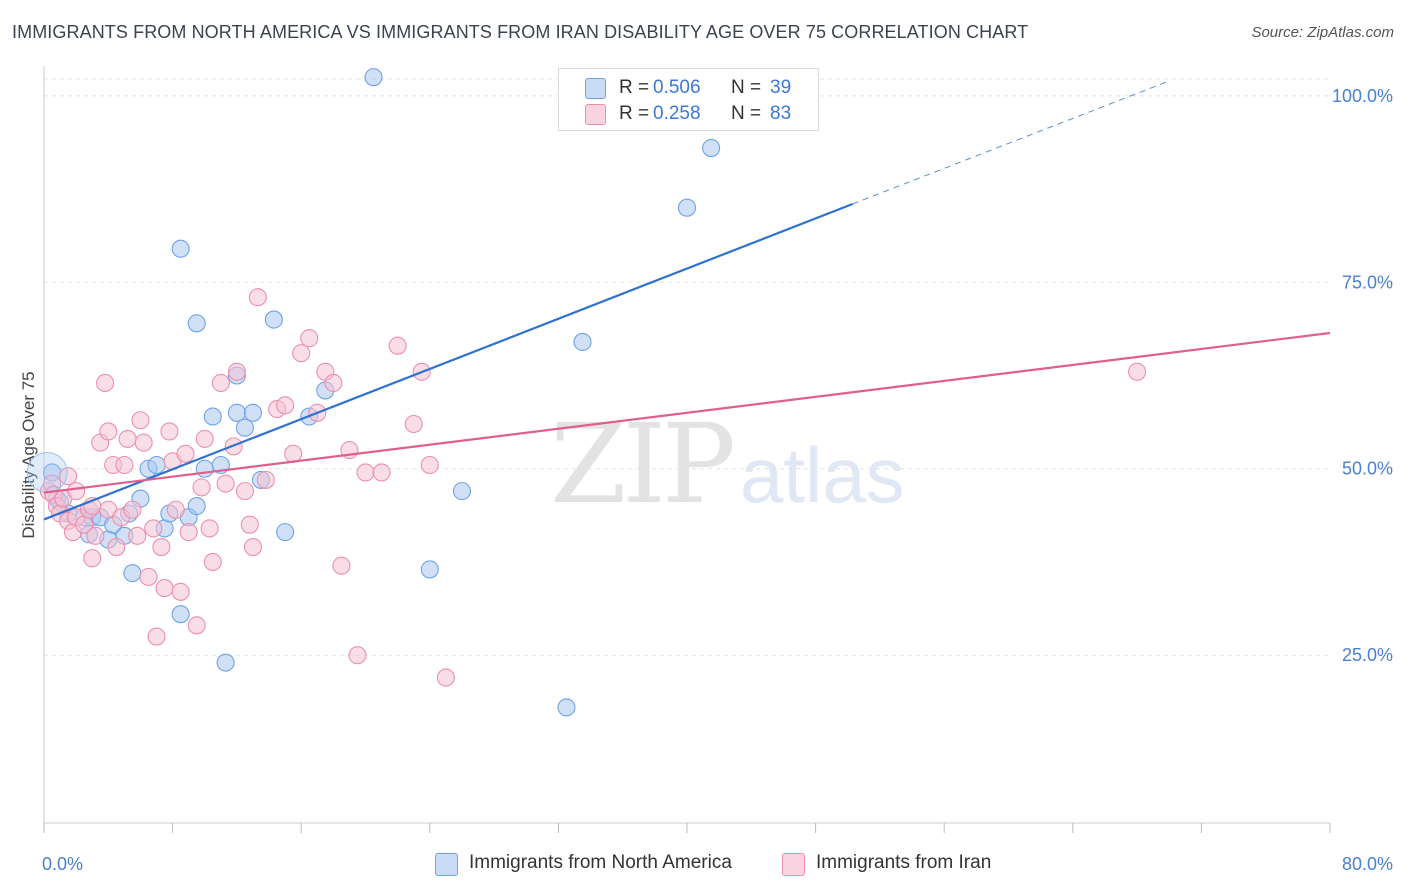 The width and height of the screenshot is (1406, 892). I want to click on x-tick-label: 80.0%, so click(1367, 864).